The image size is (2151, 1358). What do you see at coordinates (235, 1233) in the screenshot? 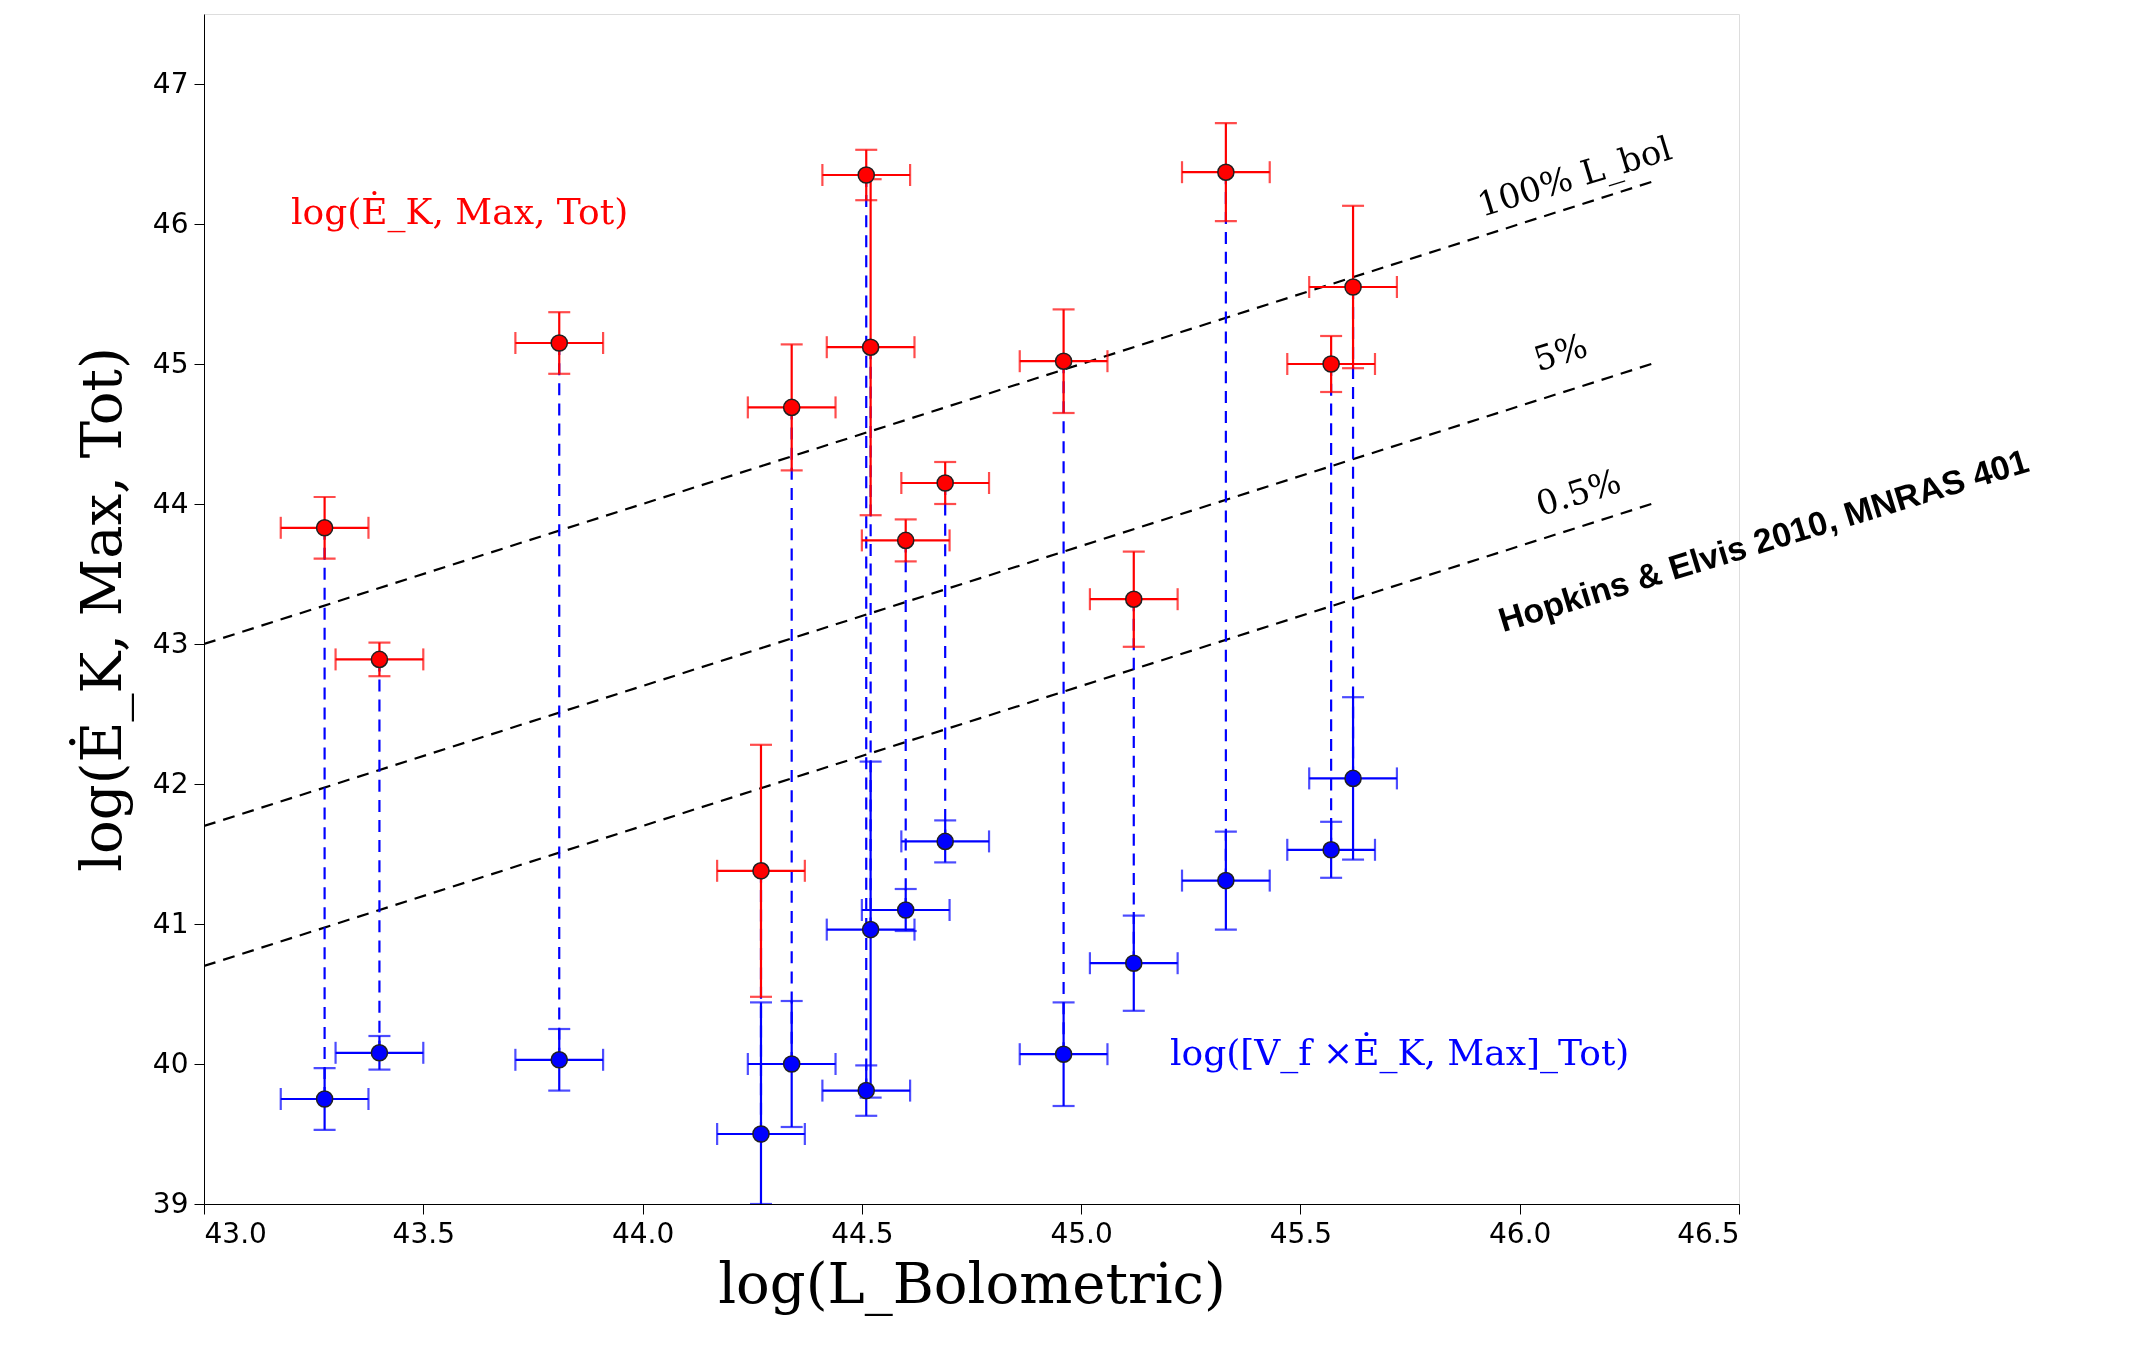
I see `x-tick-label: 43.0` at bounding box center [235, 1233].